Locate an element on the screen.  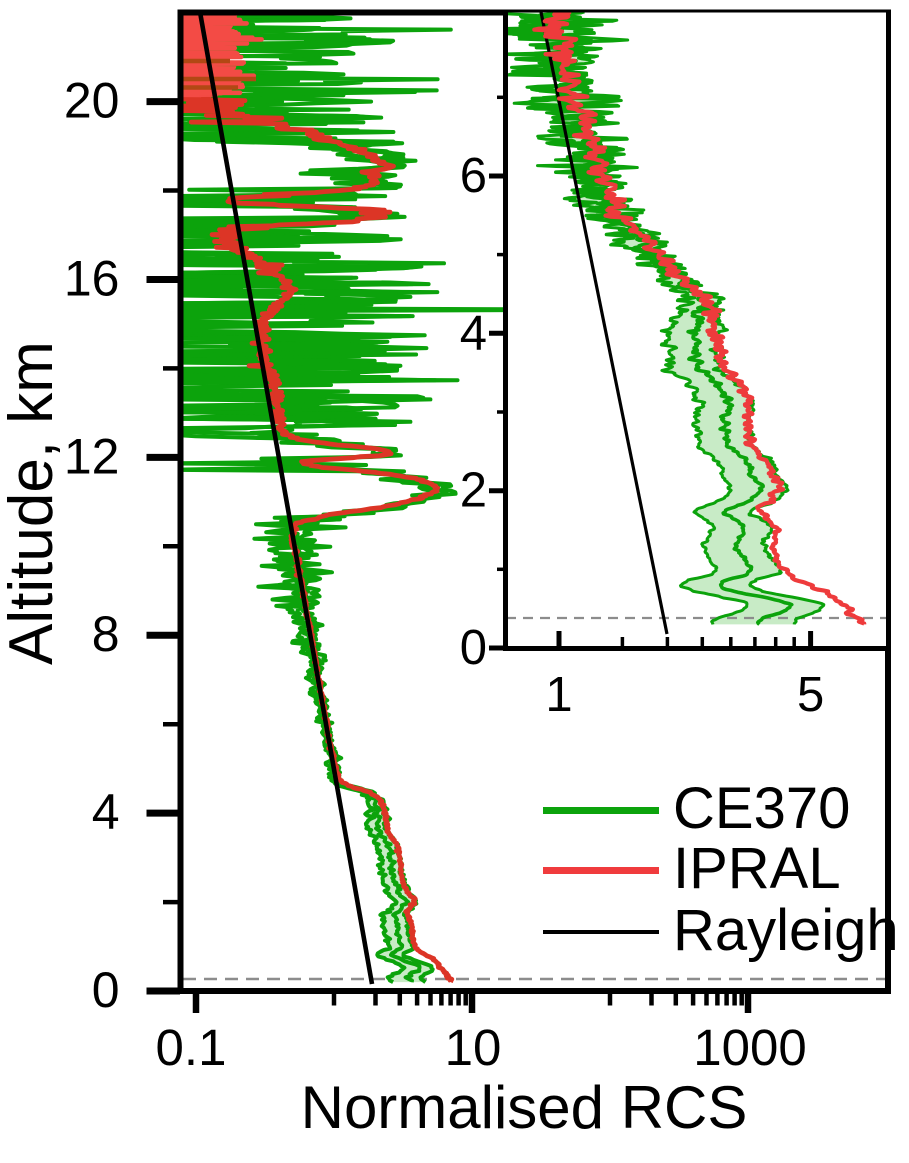
svg-text: 5 is located at coordinates (810, 695).